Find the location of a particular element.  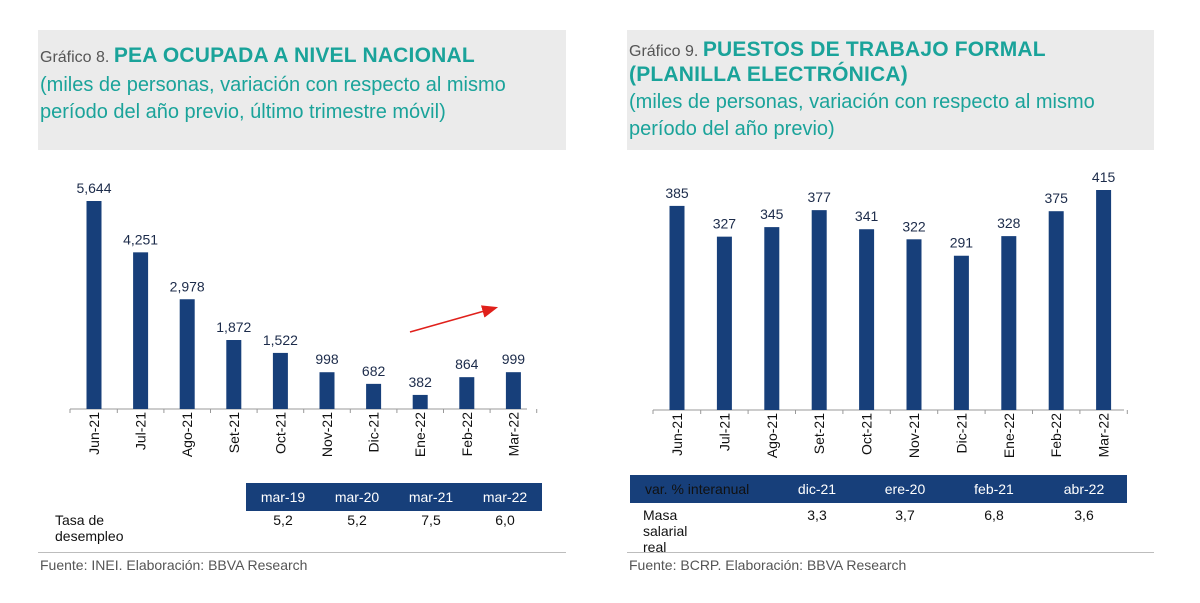

left-category-label: Set-21 is located at coordinates (234, 432).